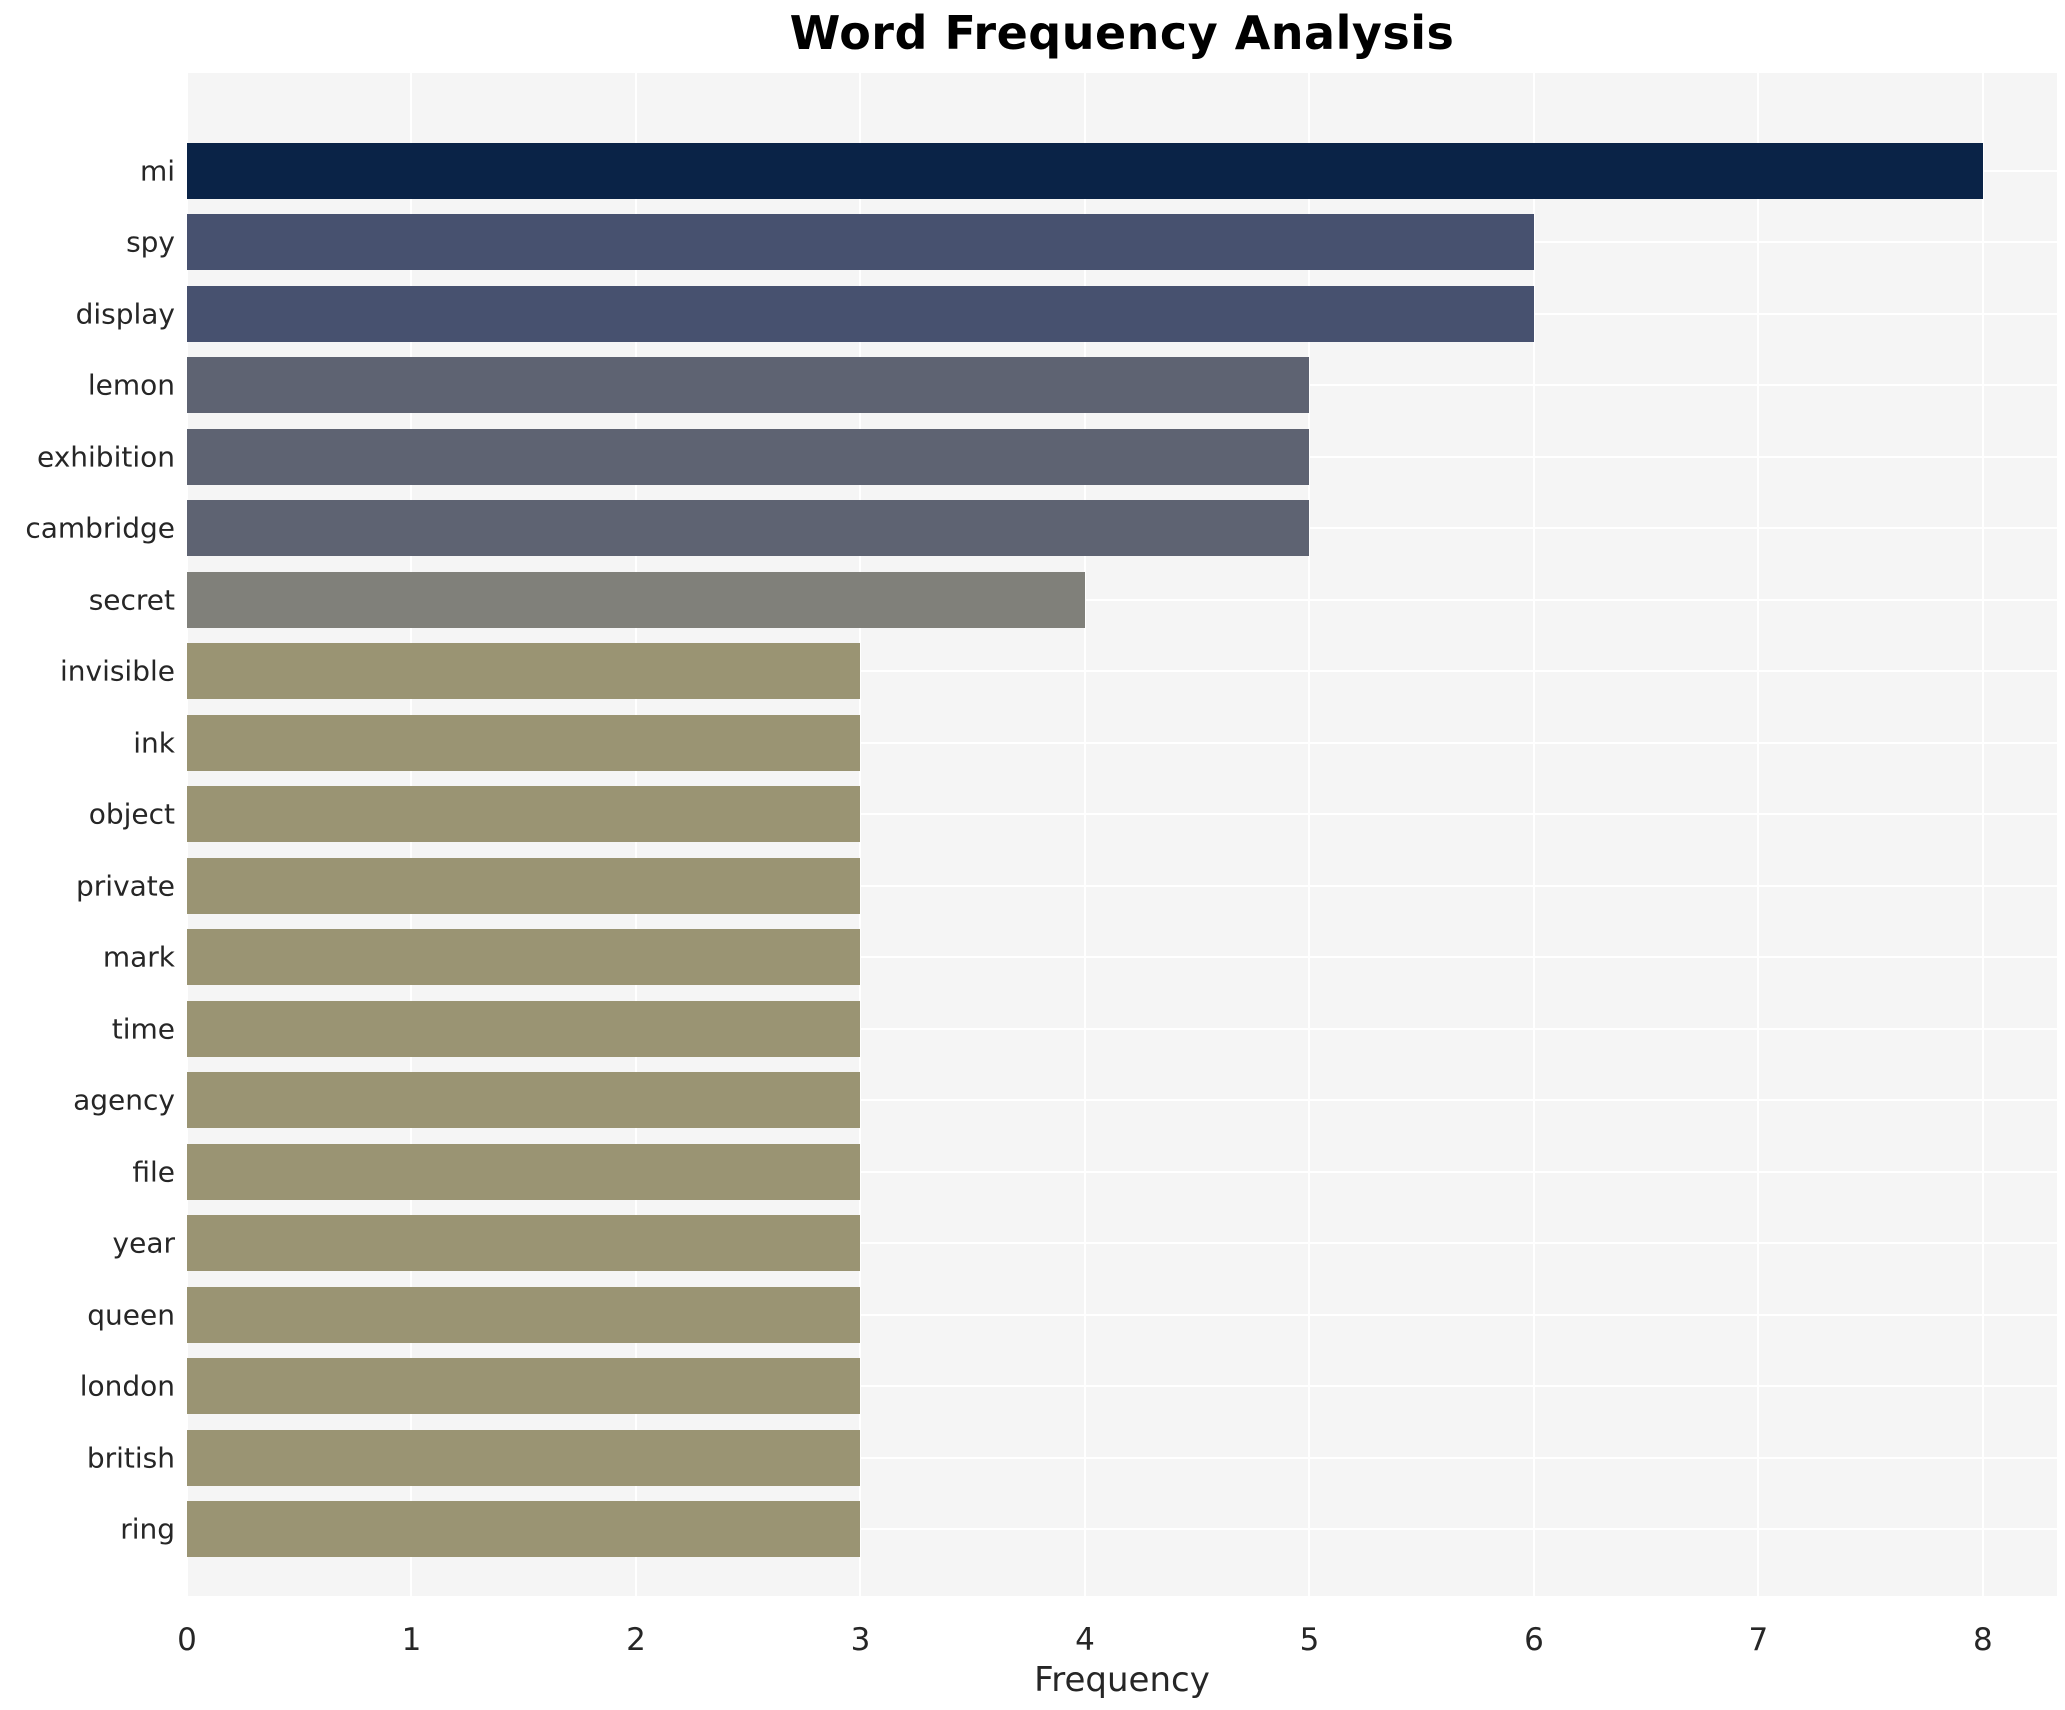 The width and height of the screenshot is (2065, 1710). I want to click on bar-row: spy, so click(1091, 243).